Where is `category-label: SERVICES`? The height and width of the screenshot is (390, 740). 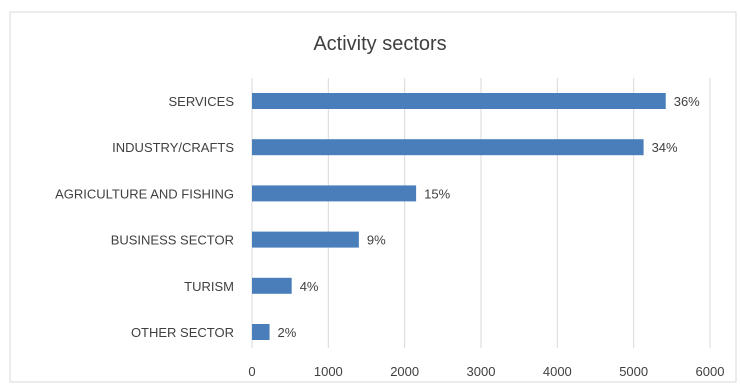 category-label: SERVICES is located at coordinates (201, 101).